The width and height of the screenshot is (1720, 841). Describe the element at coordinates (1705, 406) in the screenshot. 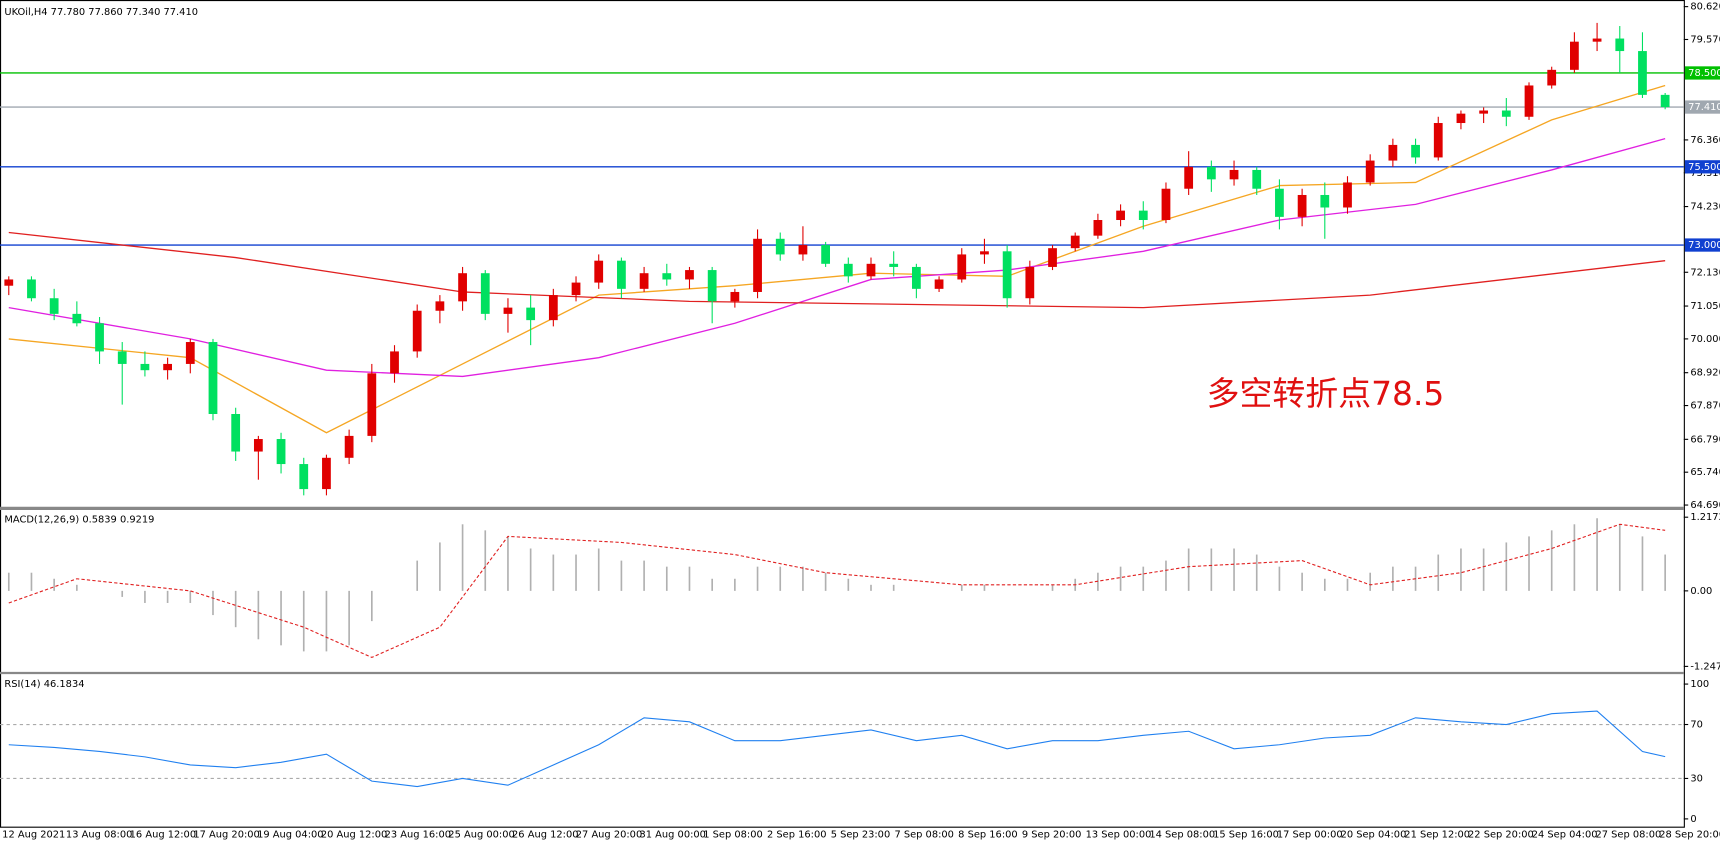

I see `y-tick-label: 67.870` at that location.